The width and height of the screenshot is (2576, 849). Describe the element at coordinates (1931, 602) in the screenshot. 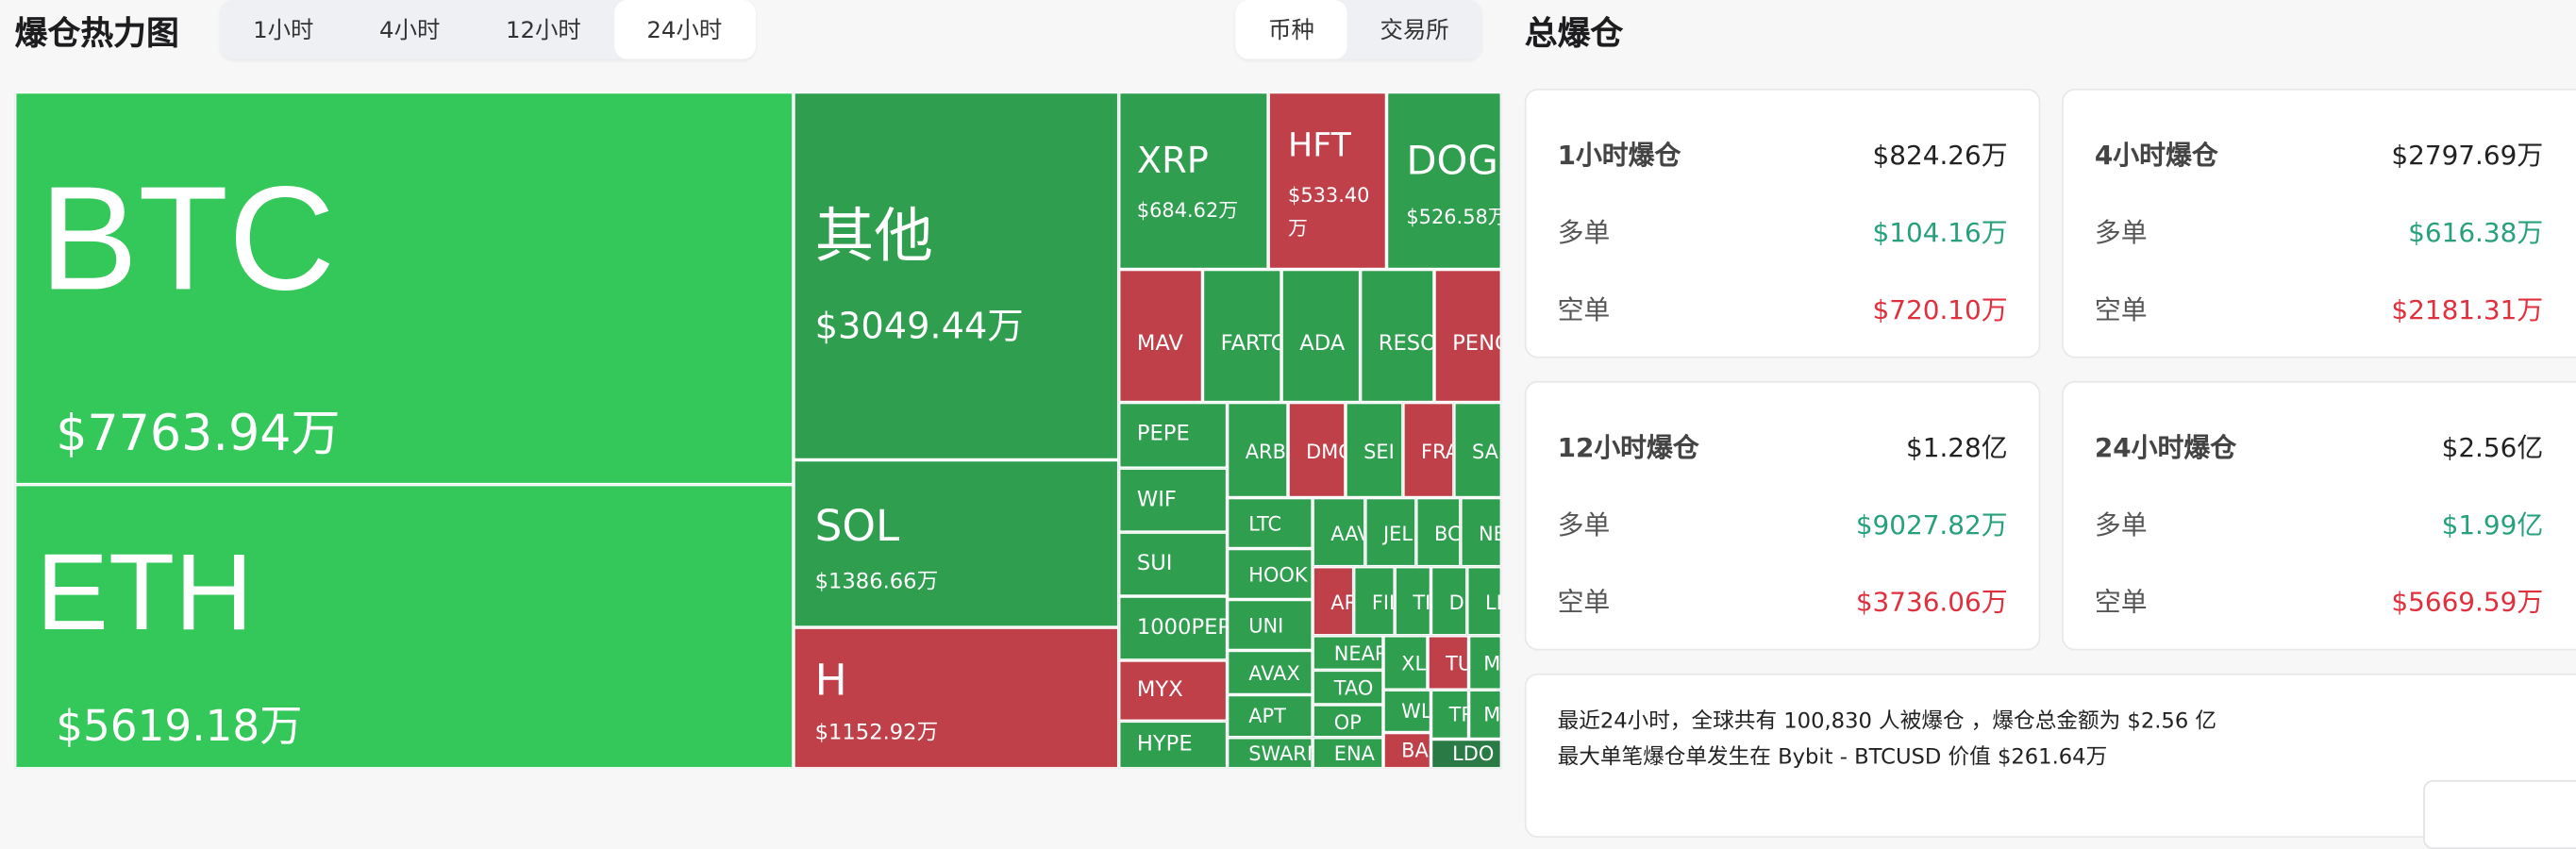

I see `short-value: $3736.06万` at that location.